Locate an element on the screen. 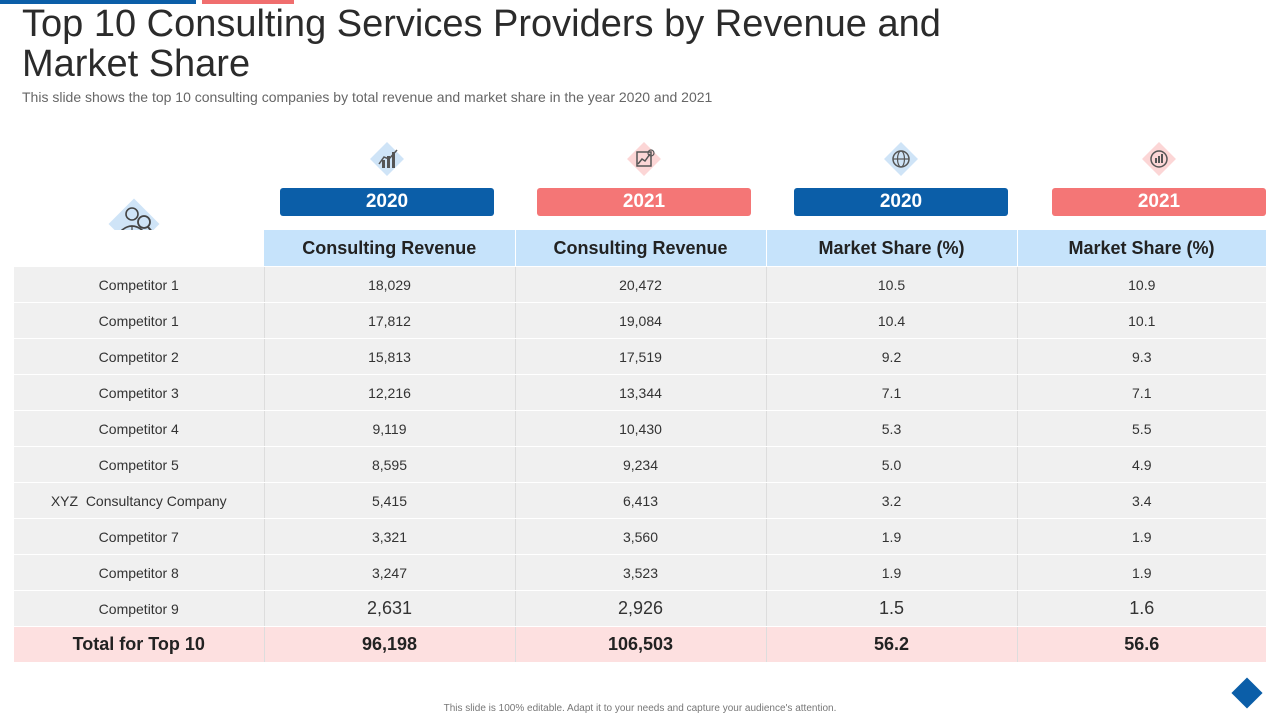 The height and width of the screenshot is (720, 1280). revenue-2021: 13,344 is located at coordinates (641, 392).